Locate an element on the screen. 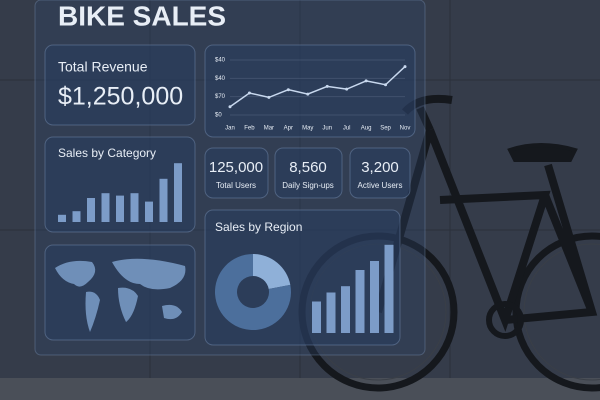  x-tick-label: Jul is located at coordinates (347, 129).